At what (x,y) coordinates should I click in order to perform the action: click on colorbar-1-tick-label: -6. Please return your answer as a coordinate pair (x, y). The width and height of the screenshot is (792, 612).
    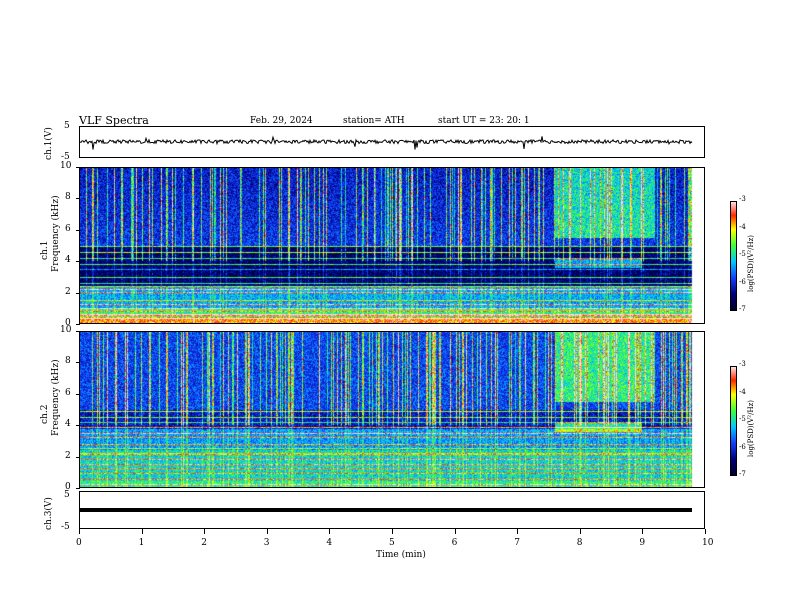
    Looking at the image, I should click on (742, 281).